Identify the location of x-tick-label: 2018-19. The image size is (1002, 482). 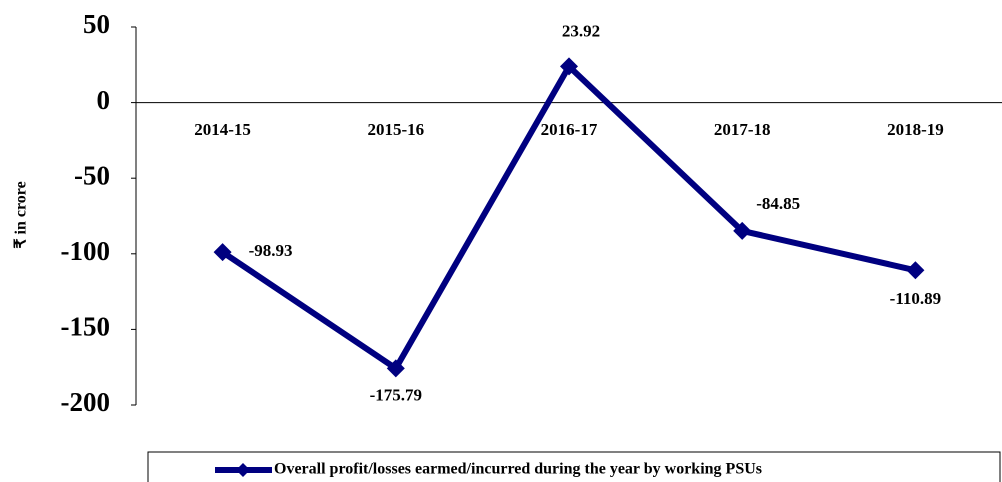
(915, 129).